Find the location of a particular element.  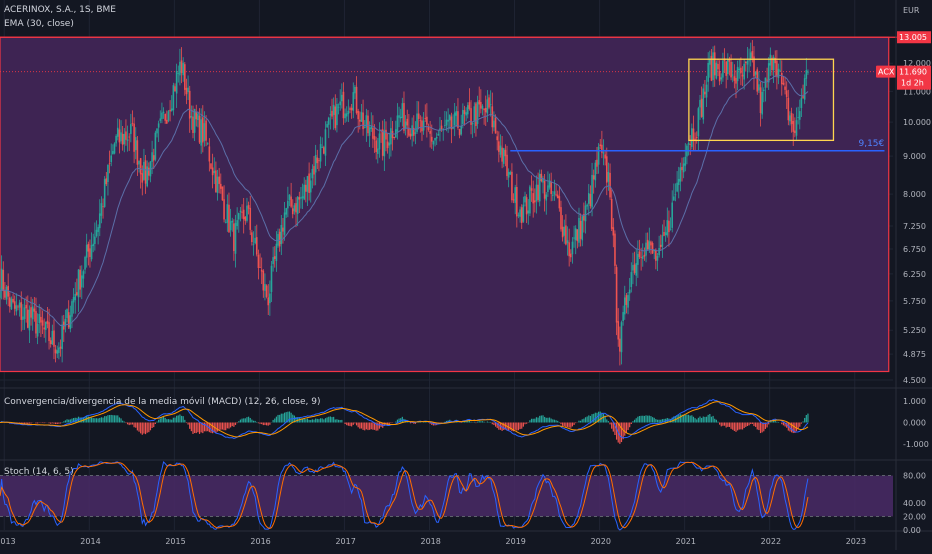

year-tick-label: 2013 is located at coordinates (8, 541).